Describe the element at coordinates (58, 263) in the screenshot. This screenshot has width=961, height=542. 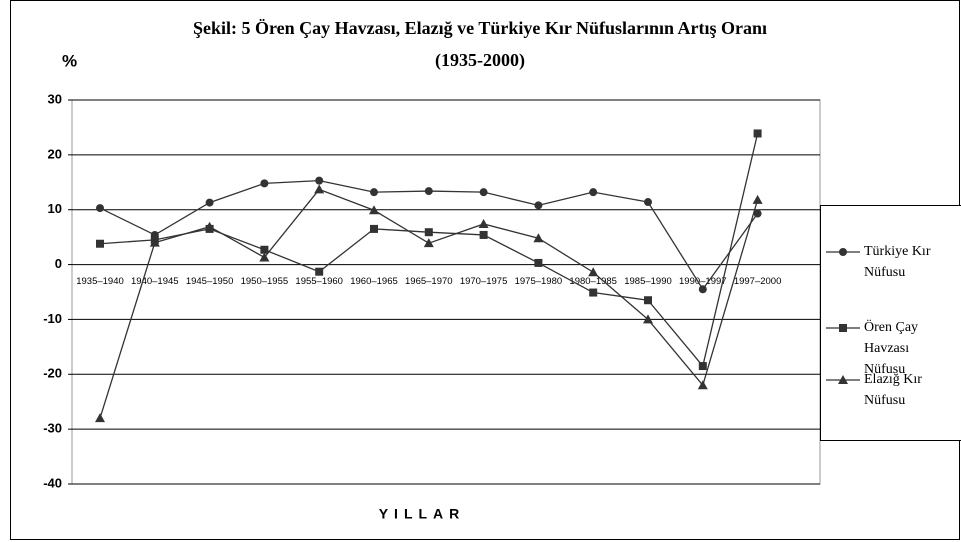
I see `y-tick-label: 0` at that location.